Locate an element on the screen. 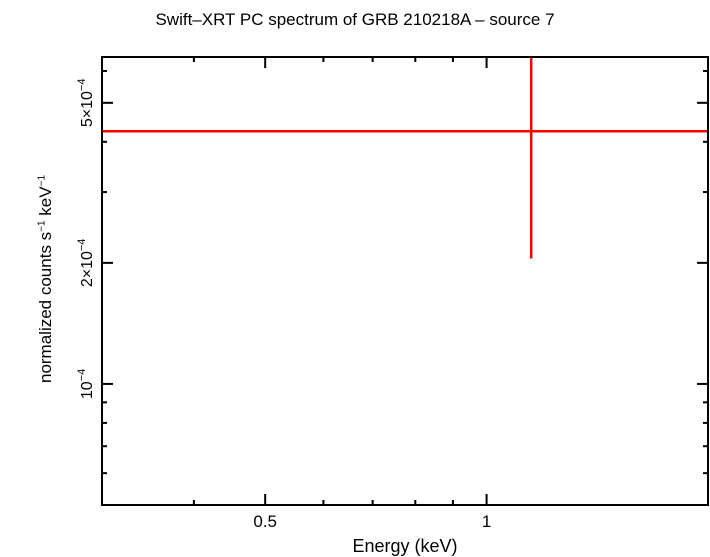 This screenshot has height=557, width=710. y-label-exp2: −1 is located at coordinates (42, 180).